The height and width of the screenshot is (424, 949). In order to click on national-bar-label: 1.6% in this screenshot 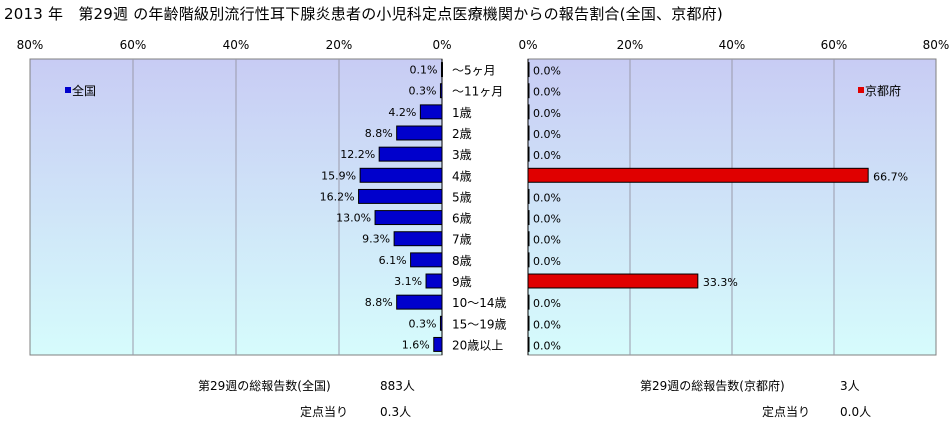, I will do `click(416, 344)`.